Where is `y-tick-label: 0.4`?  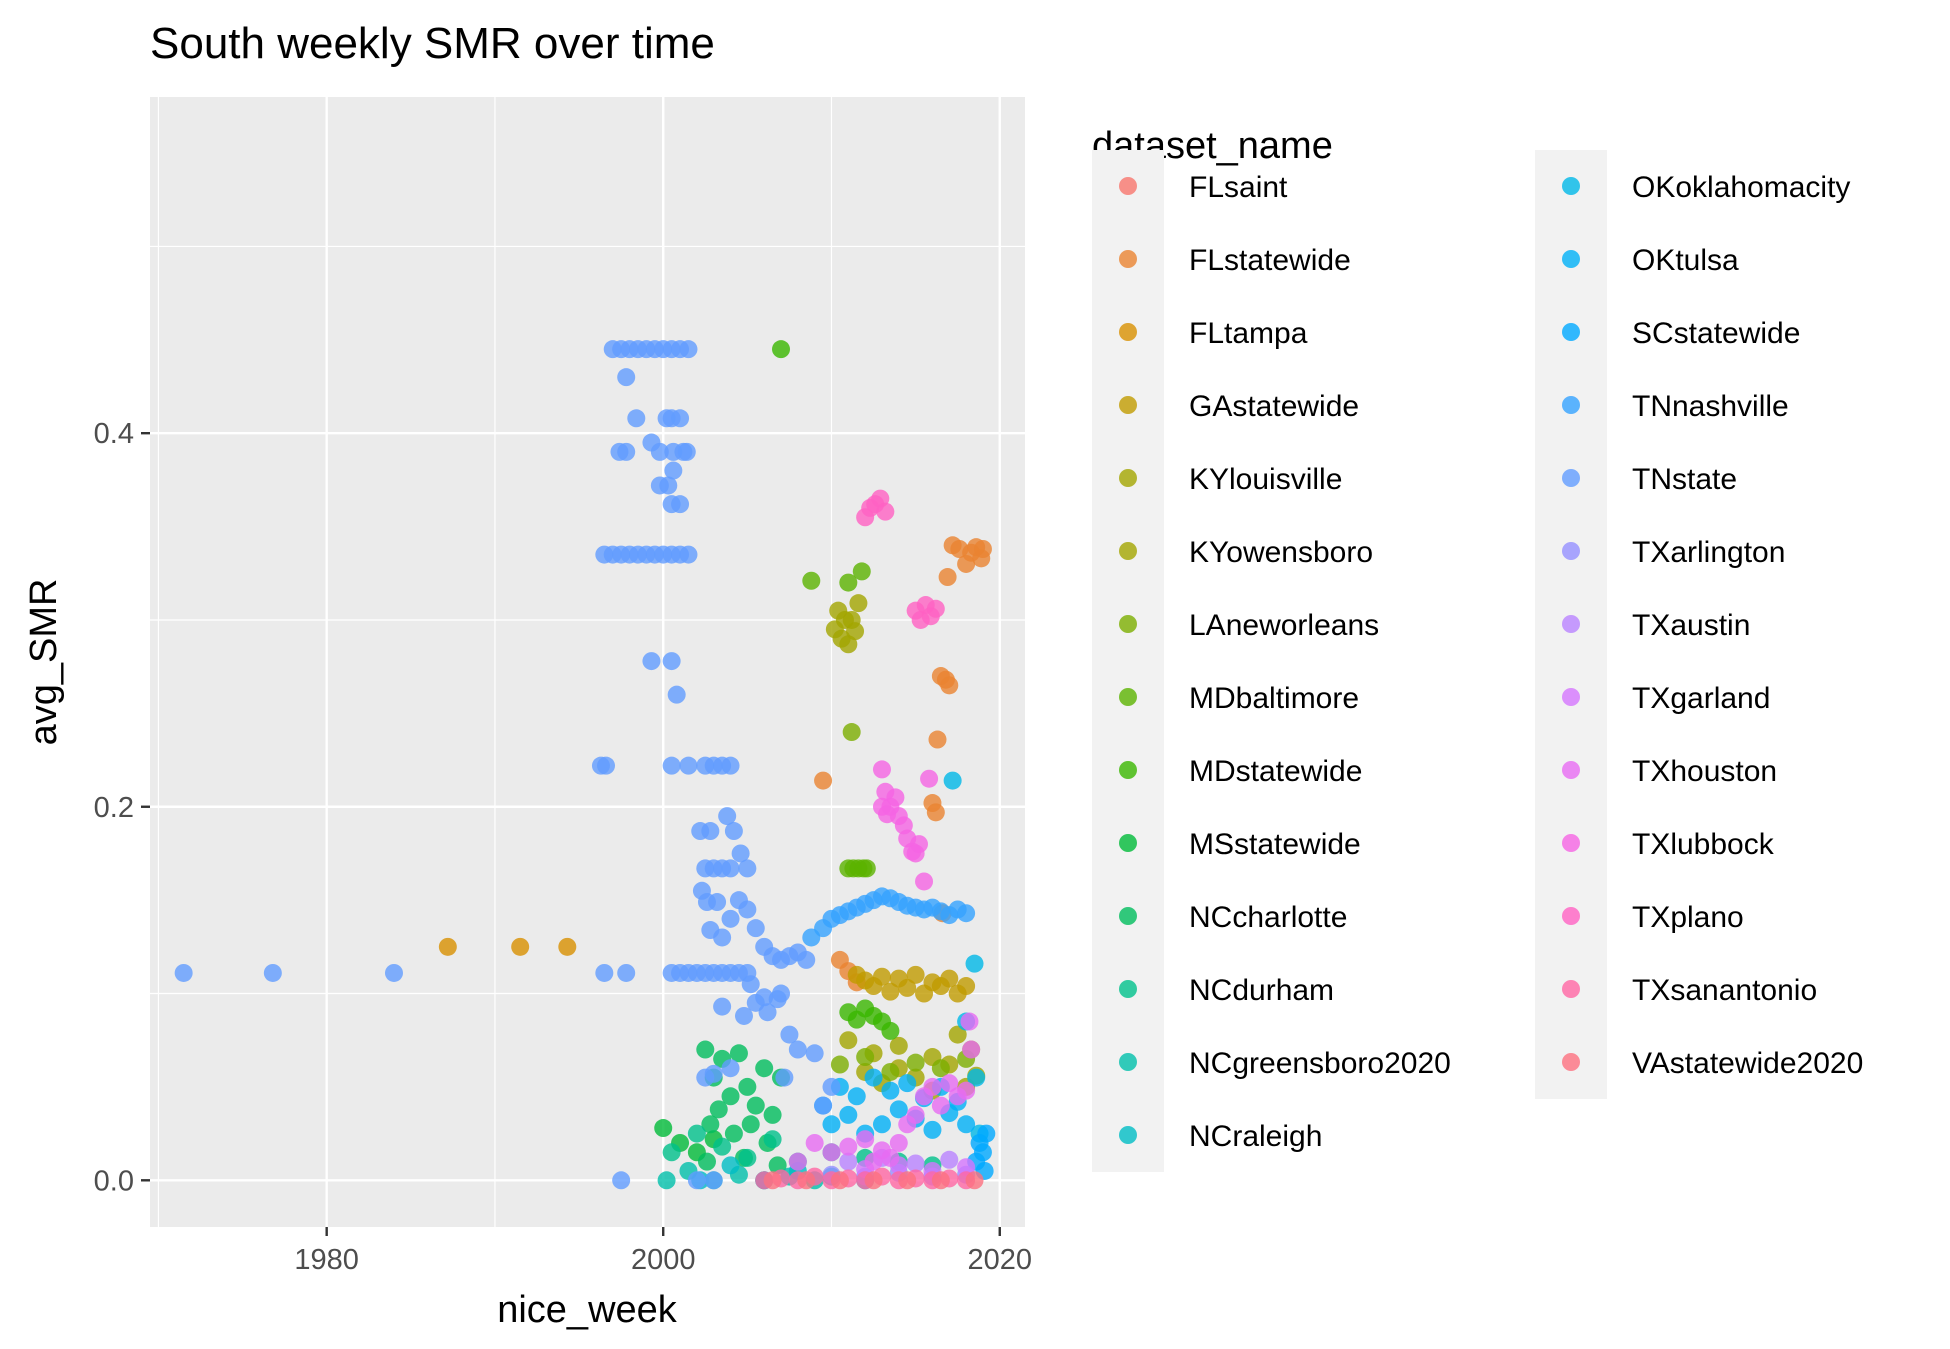
y-tick-label: 0.4 is located at coordinates (114, 434).